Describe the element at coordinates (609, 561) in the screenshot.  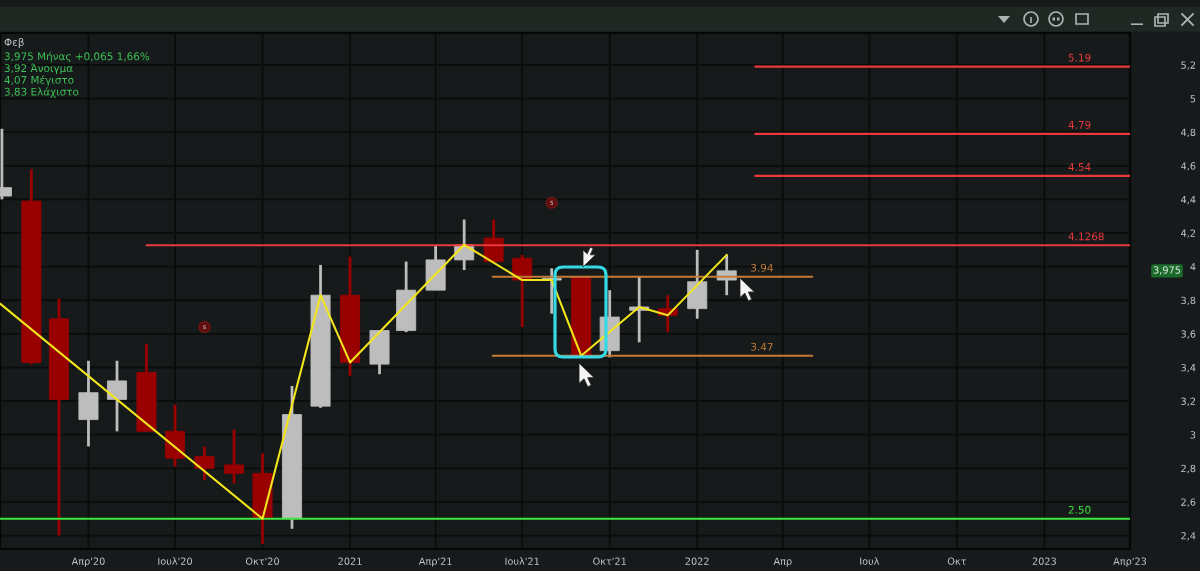
I see `x-tick-label: Οκτ'21` at that location.